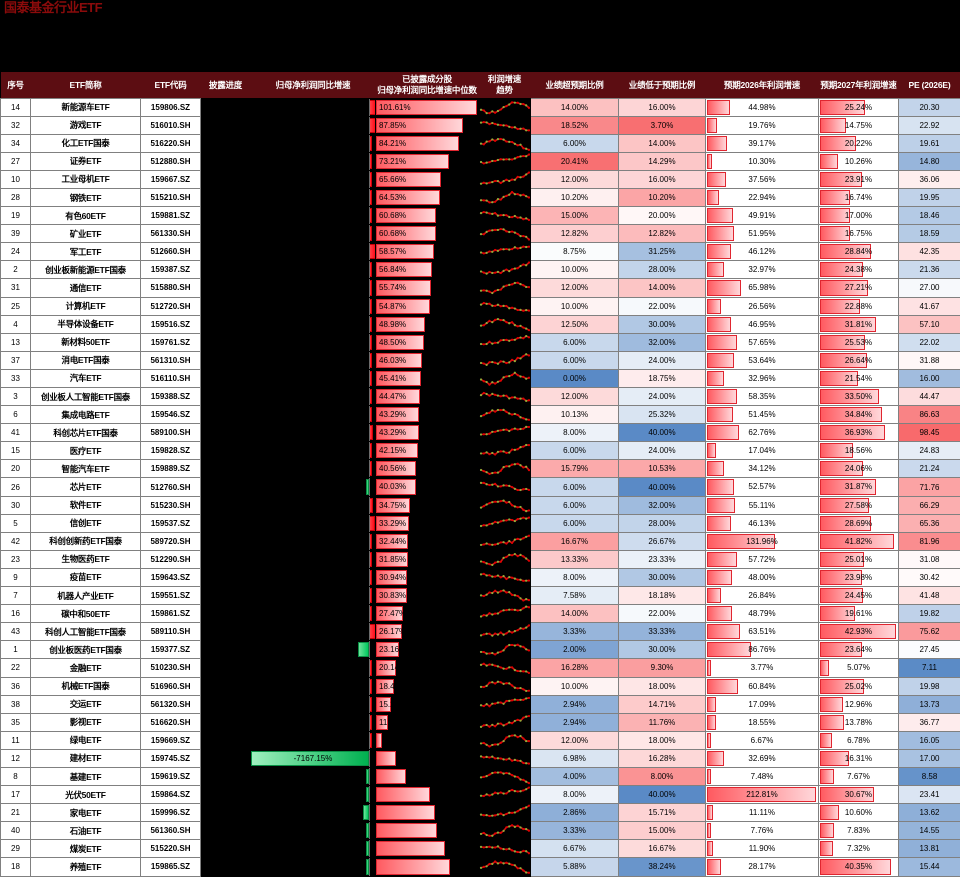 This screenshot has width=960, height=877. Describe the element at coordinates (86, 776) in the screenshot. I see `row-etf-name: 基建ETF` at that location.